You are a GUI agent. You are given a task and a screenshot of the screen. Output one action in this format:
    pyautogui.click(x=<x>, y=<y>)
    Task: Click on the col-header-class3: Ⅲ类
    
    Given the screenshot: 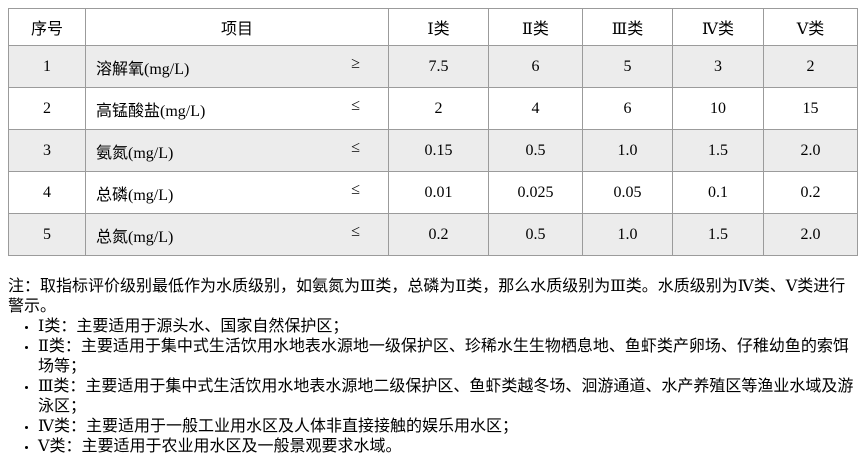 What is the action you would take?
    pyautogui.click(x=627, y=27)
    